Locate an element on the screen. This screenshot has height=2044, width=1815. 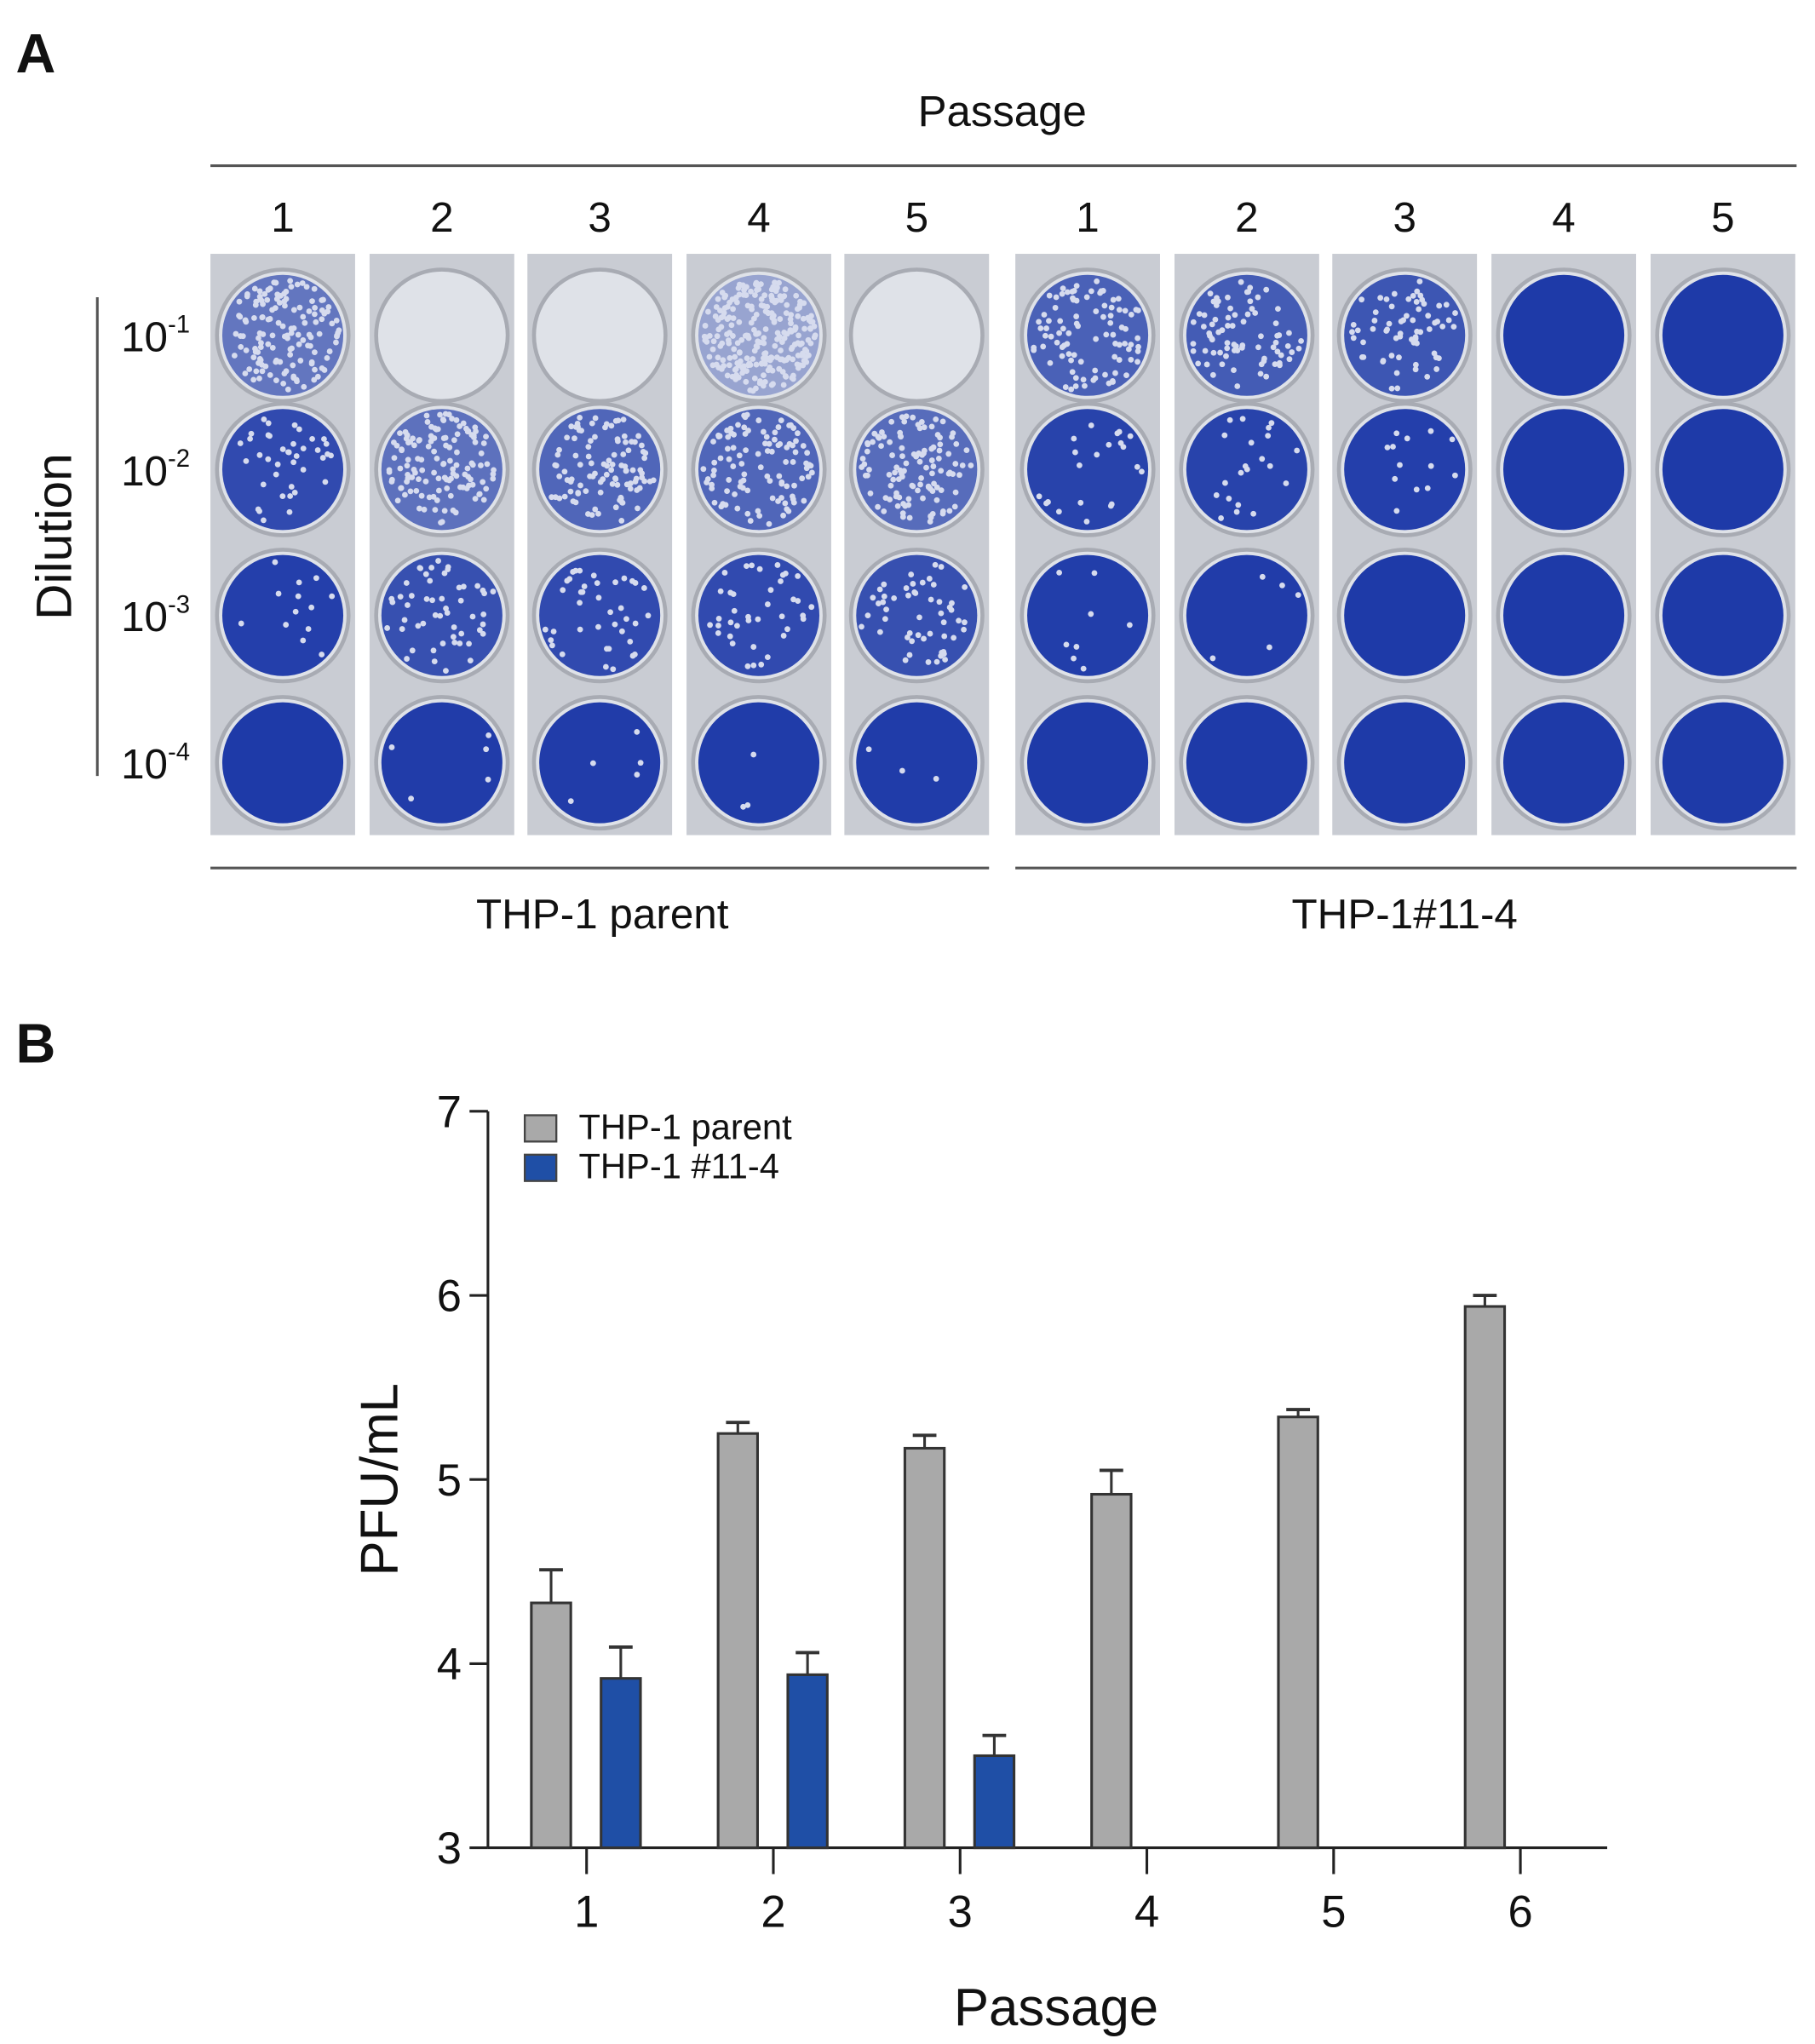
y-tick-label: 3 is located at coordinates (450, 1848).